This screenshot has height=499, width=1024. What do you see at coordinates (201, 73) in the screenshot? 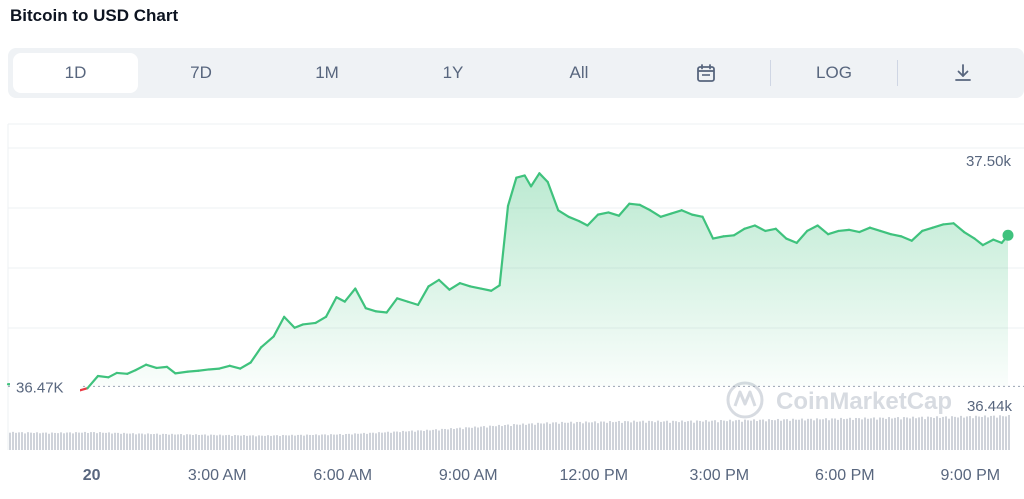
I see `tab-7d: 7D` at bounding box center [201, 73].